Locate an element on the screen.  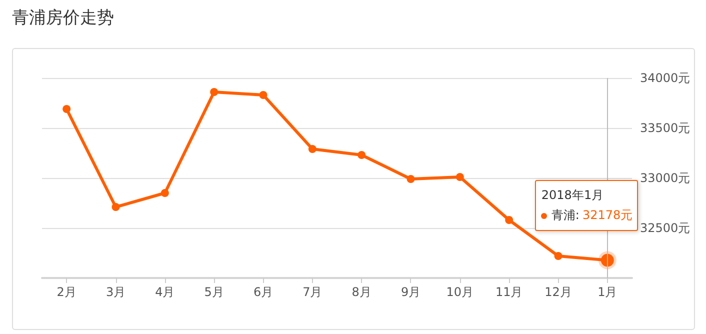
x-tick-label: 3月 is located at coordinates (116, 292).